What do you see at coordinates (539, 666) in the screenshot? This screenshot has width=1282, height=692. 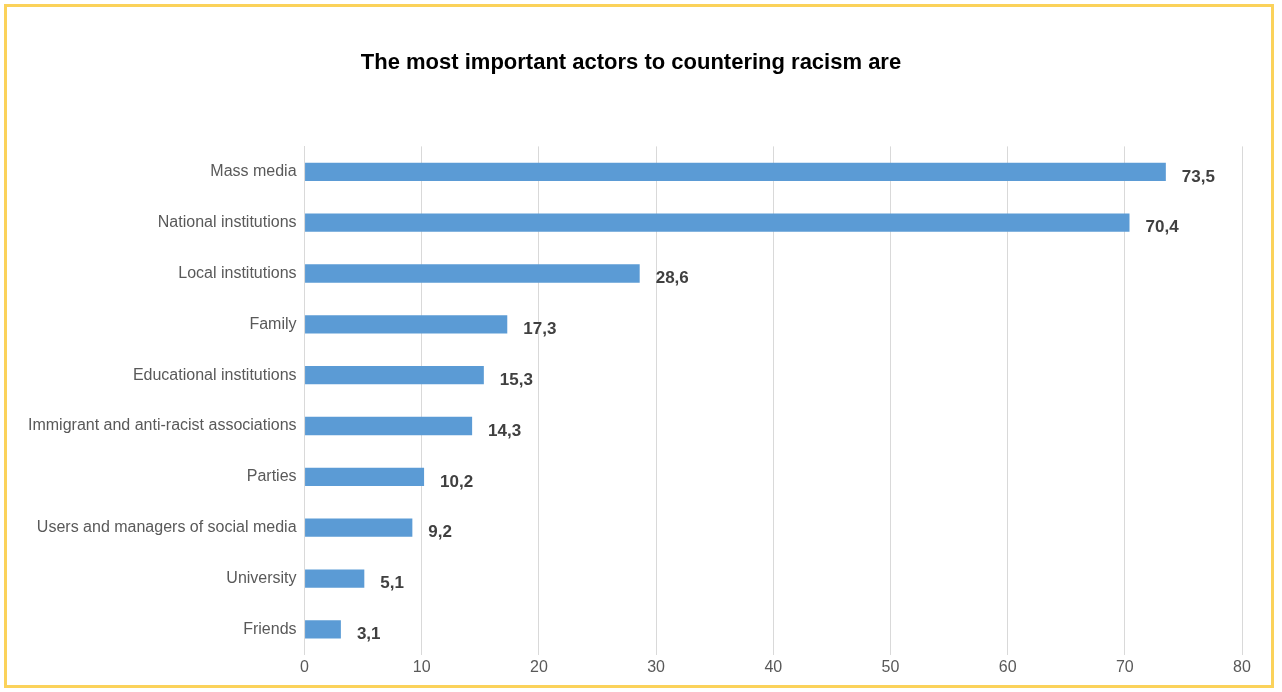 I see `x-tick-label: 20` at bounding box center [539, 666].